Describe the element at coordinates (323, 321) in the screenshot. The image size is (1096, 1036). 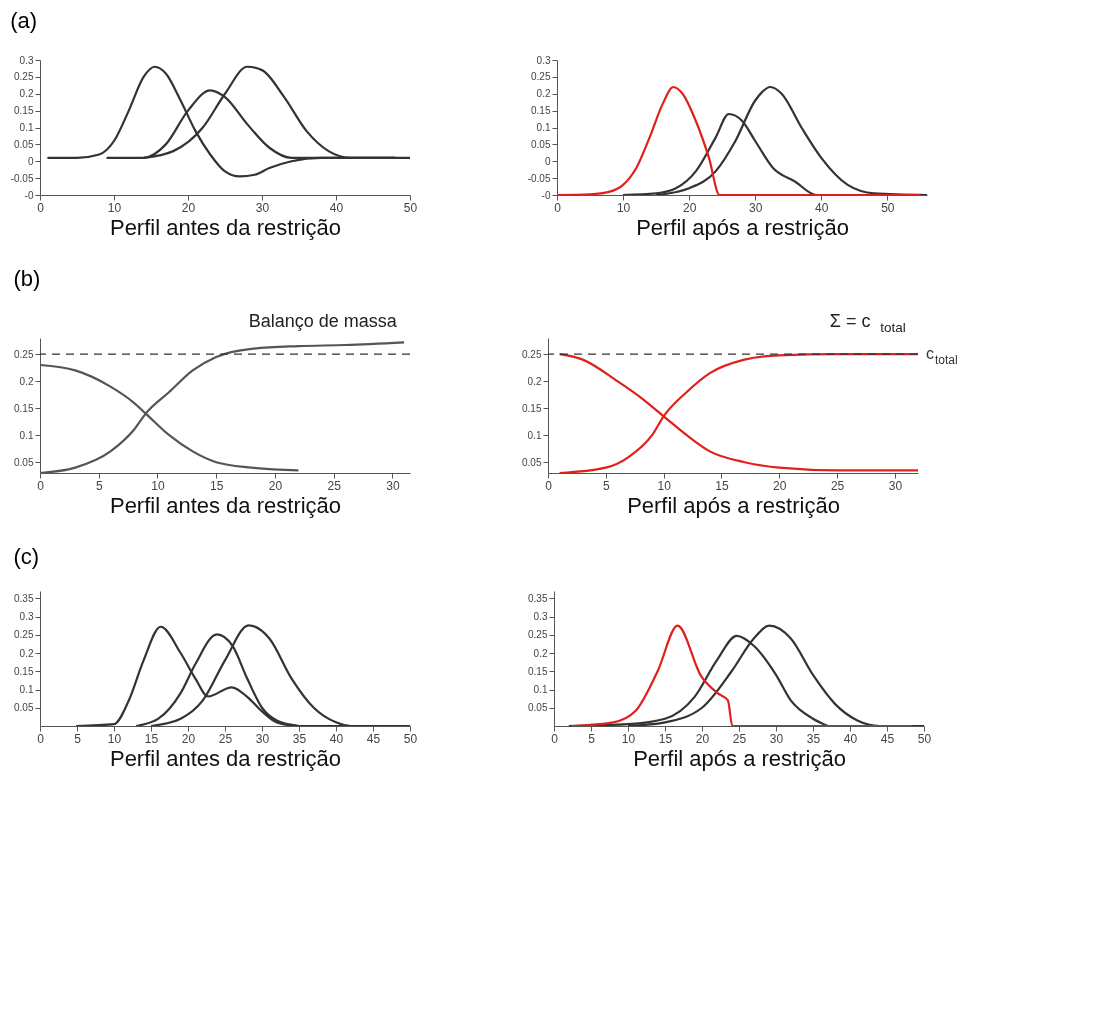
I see `text: Balanço de massa` at that location.